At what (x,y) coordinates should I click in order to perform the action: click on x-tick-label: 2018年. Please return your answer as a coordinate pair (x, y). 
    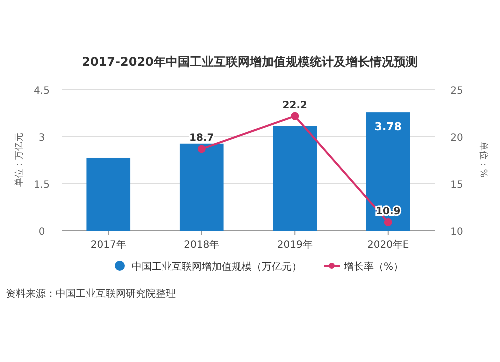
    Looking at the image, I should click on (202, 245).